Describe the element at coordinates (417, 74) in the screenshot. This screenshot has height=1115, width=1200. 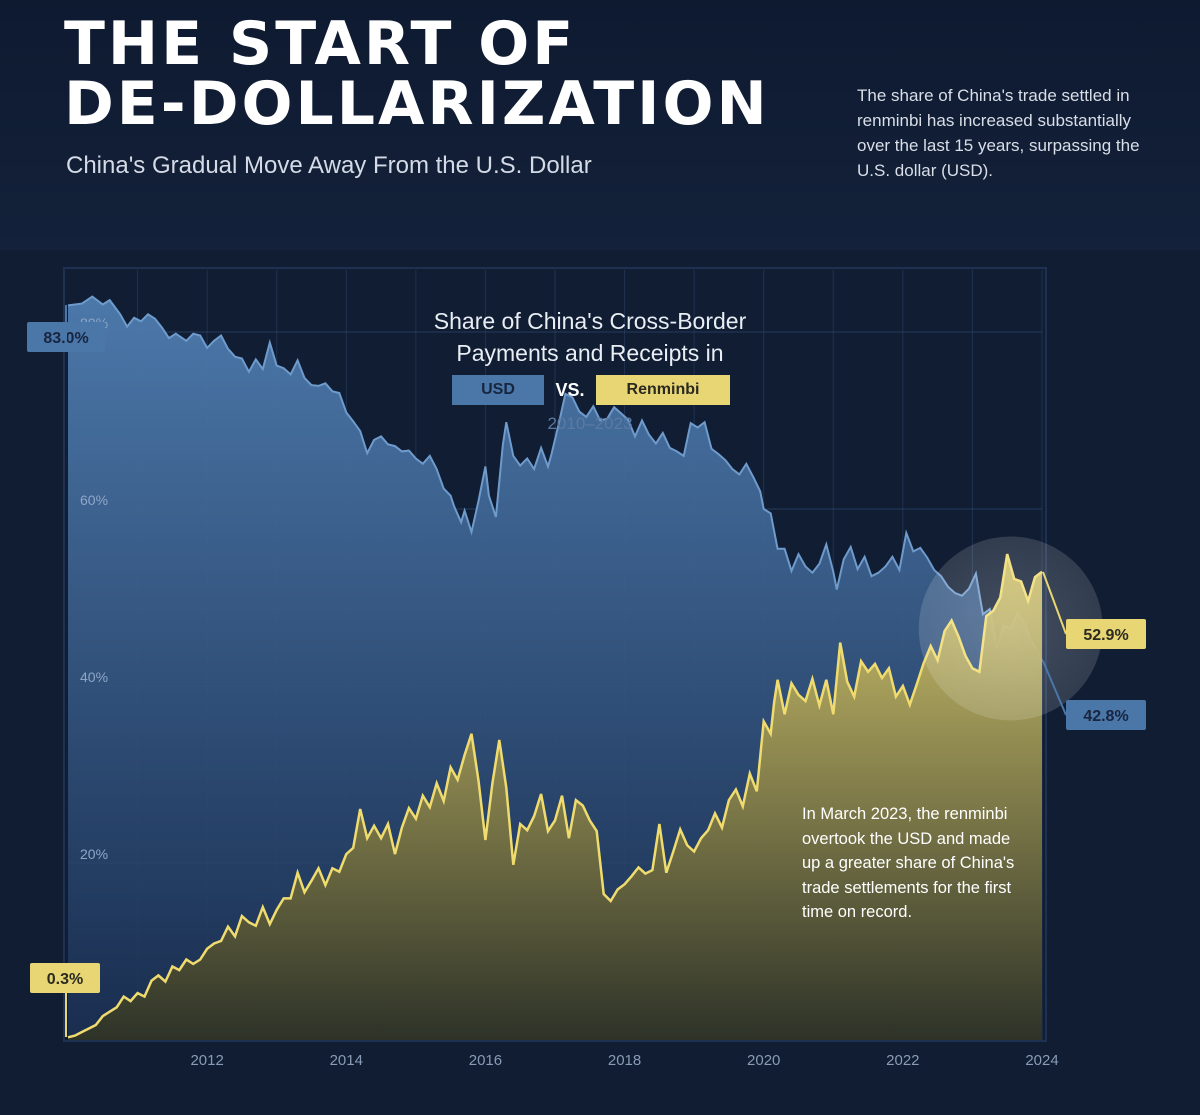
I see `main-title: THE START OF DE-DOLLARIZATION` at that location.